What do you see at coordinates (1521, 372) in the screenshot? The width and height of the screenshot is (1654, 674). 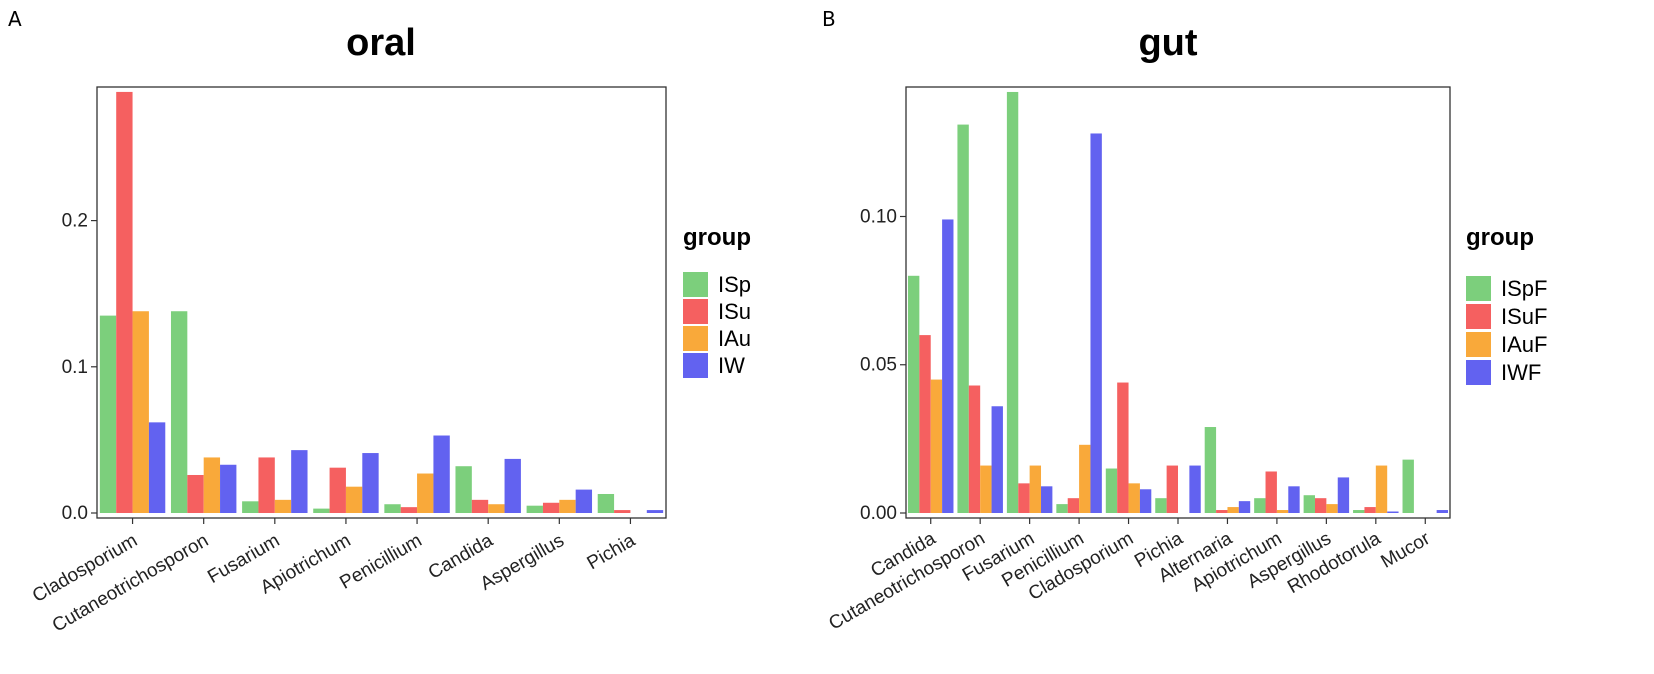 I see `legend-label-iwf: IWF` at bounding box center [1521, 372].